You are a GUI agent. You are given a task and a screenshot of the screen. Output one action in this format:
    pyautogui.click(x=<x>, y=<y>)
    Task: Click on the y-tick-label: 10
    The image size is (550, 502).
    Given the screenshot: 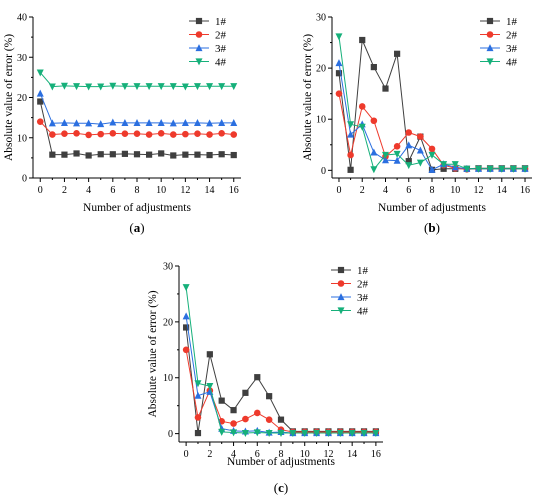 What is the action you would take?
    pyautogui.click(x=321, y=120)
    